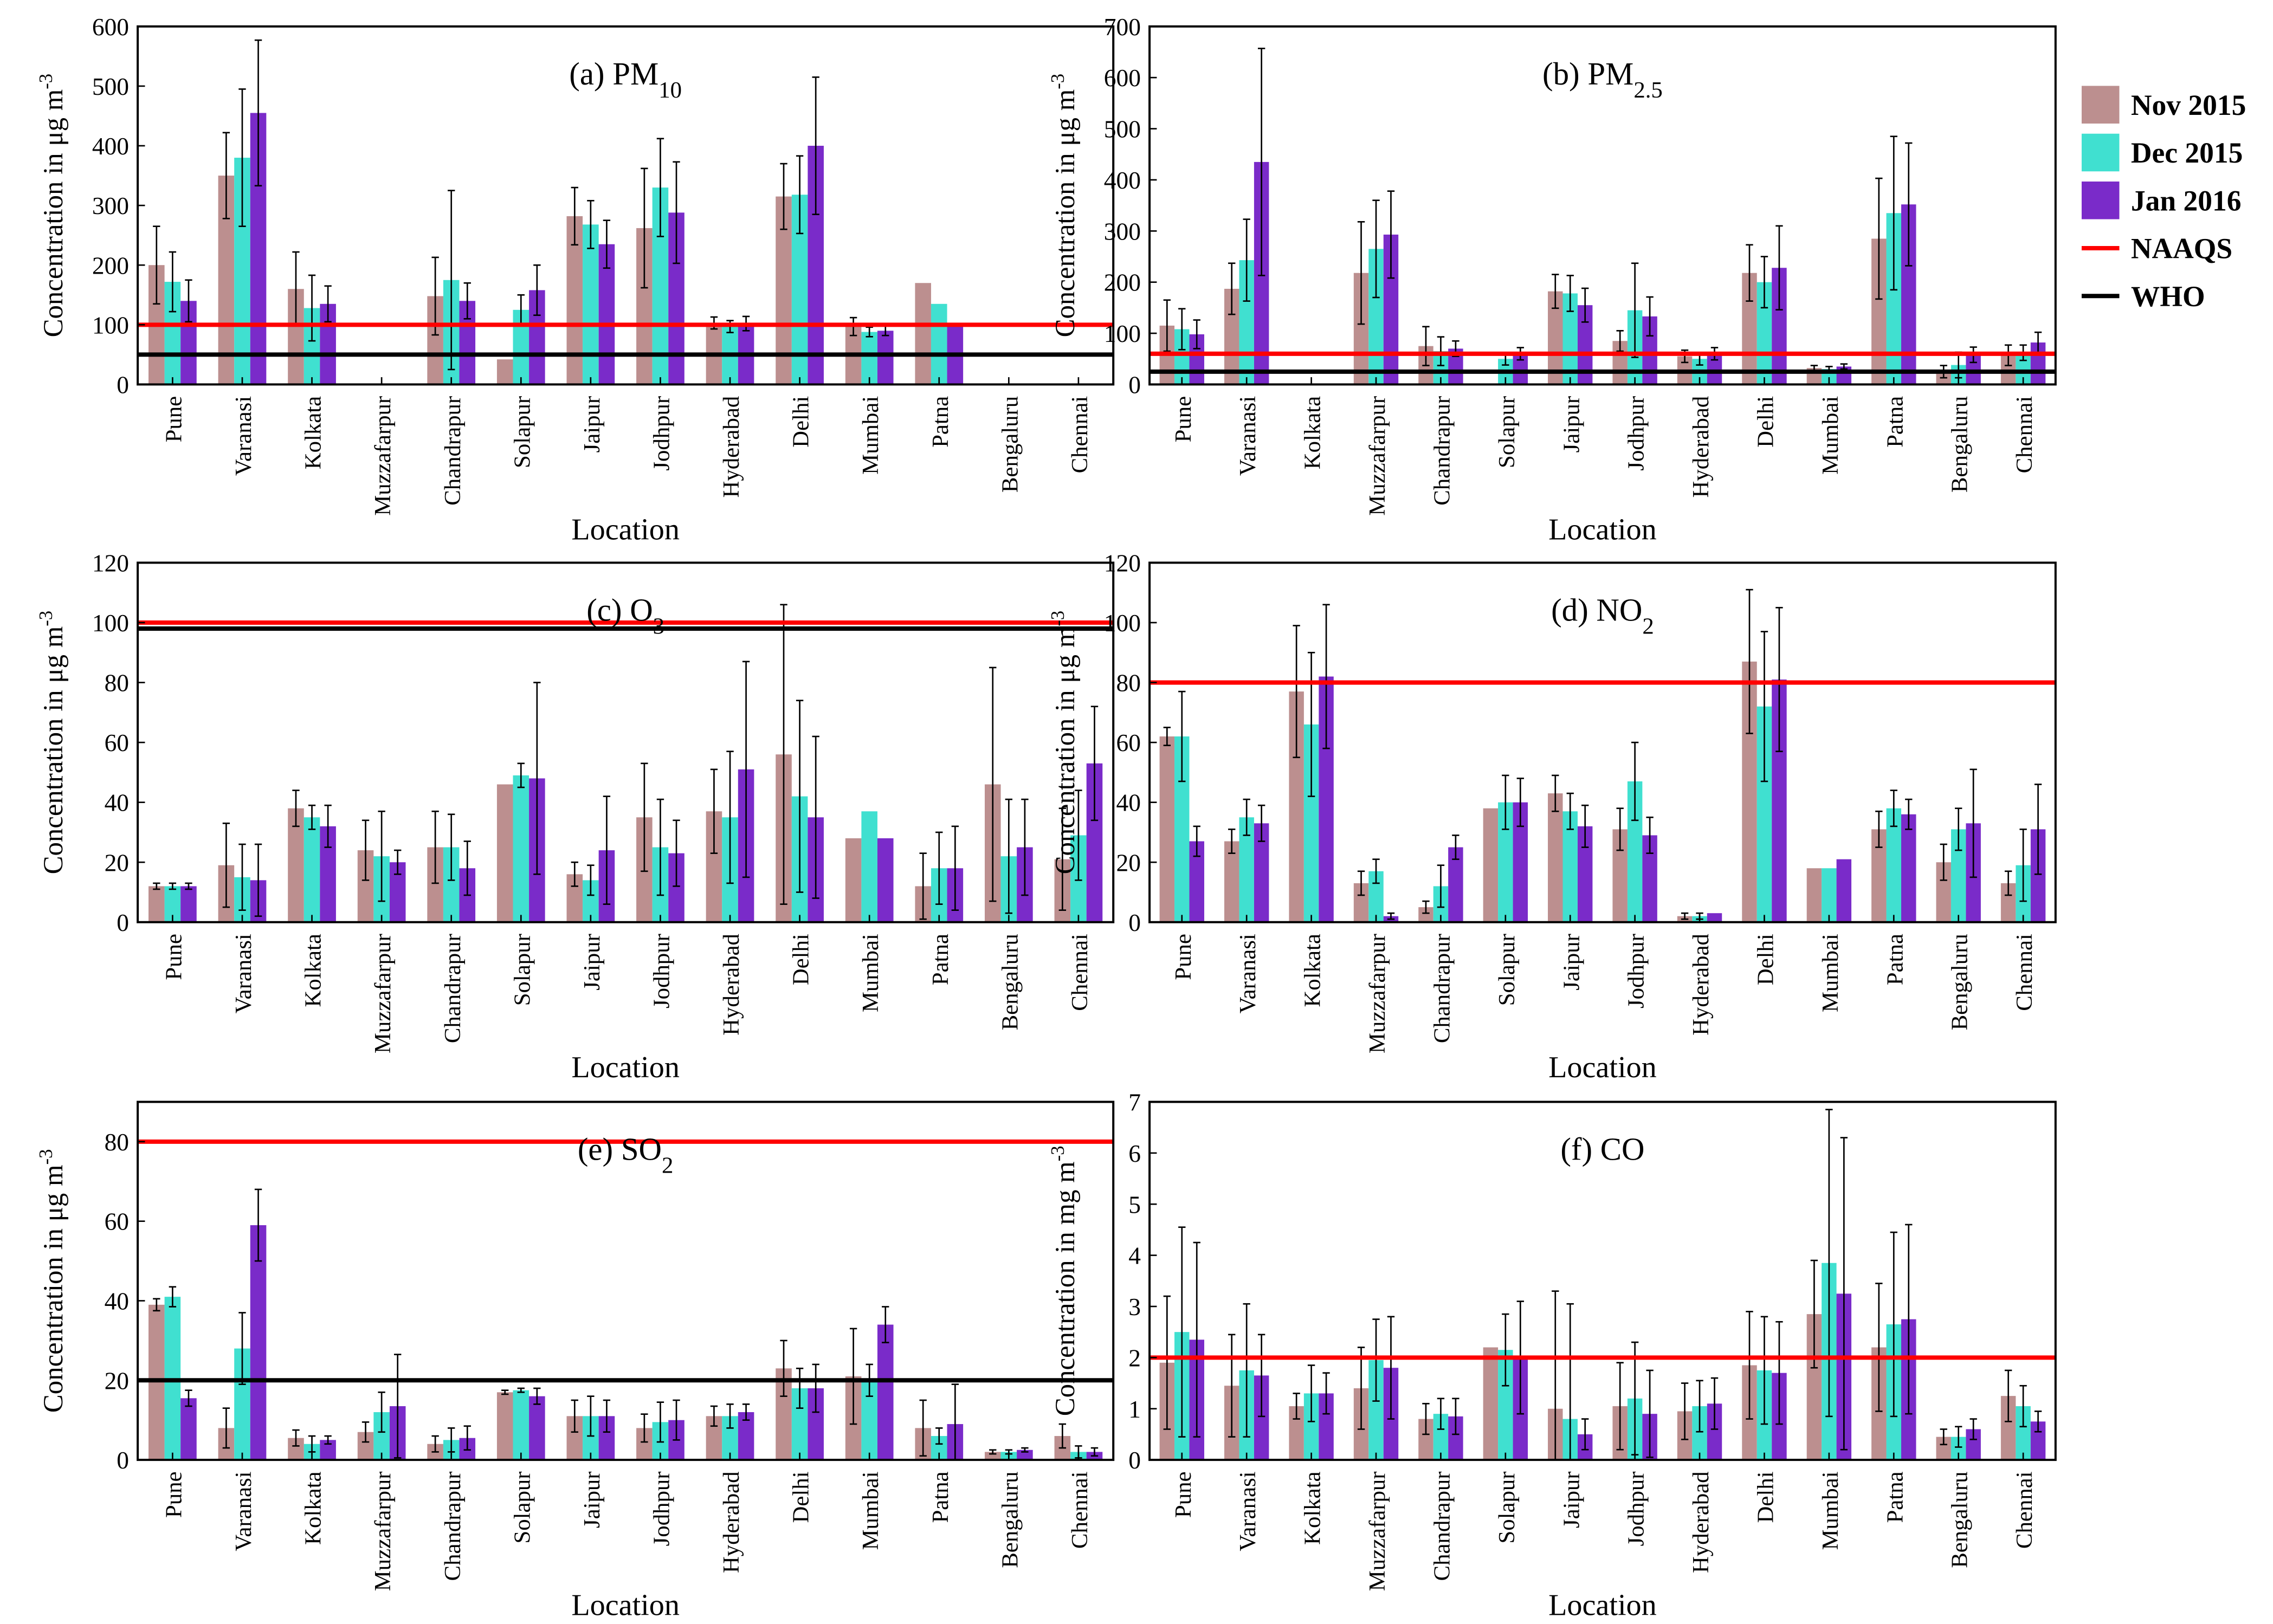 The width and height of the screenshot is (2273, 1624). What do you see at coordinates (1134, 1307) in the screenshot?
I see `y-tick-label: 3` at bounding box center [1134, 1307].